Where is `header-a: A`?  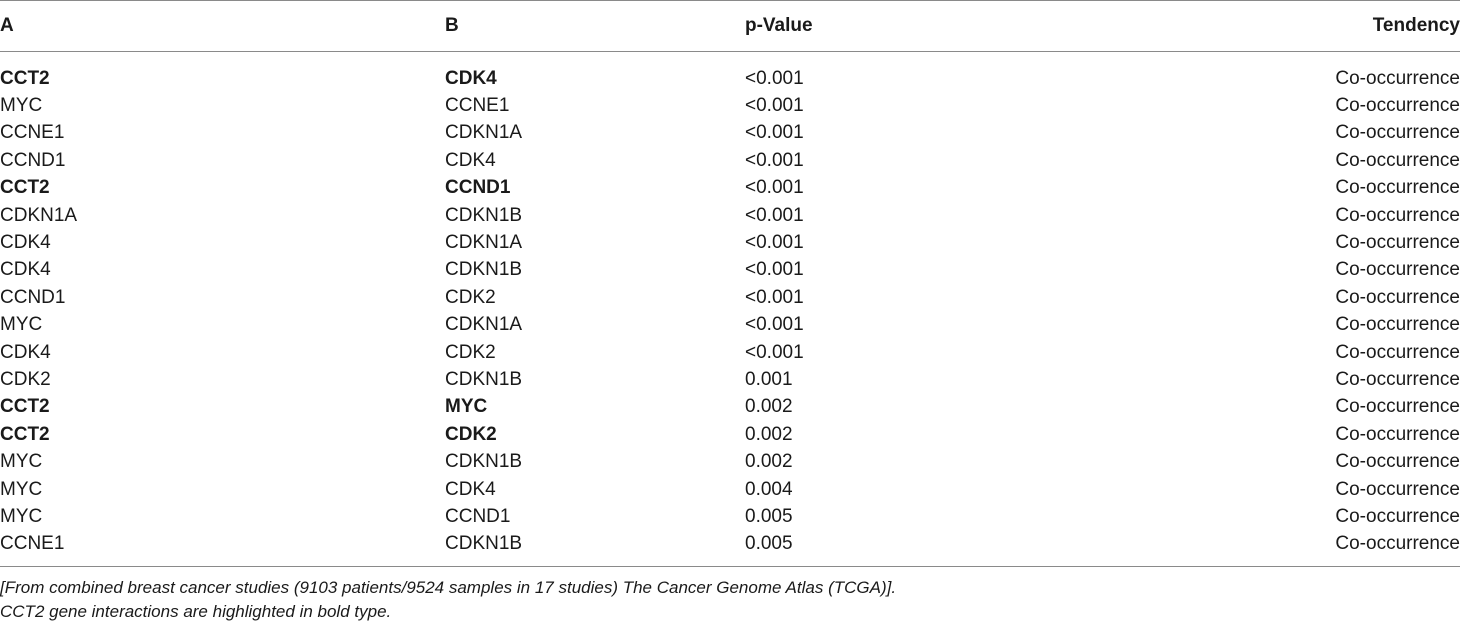
header-a: A is located at coordinates (7, 25).